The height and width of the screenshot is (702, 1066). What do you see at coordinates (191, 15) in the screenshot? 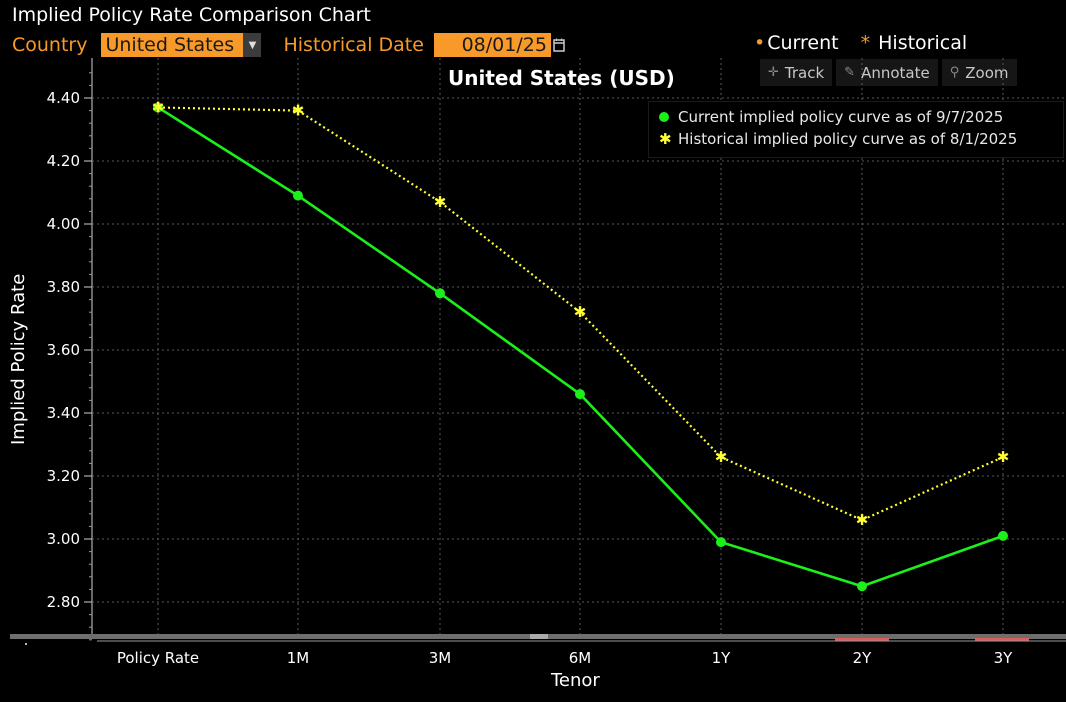
I see `window-title: Implied Policy Rate Comparison Chart` at bounding box center [191, 15].